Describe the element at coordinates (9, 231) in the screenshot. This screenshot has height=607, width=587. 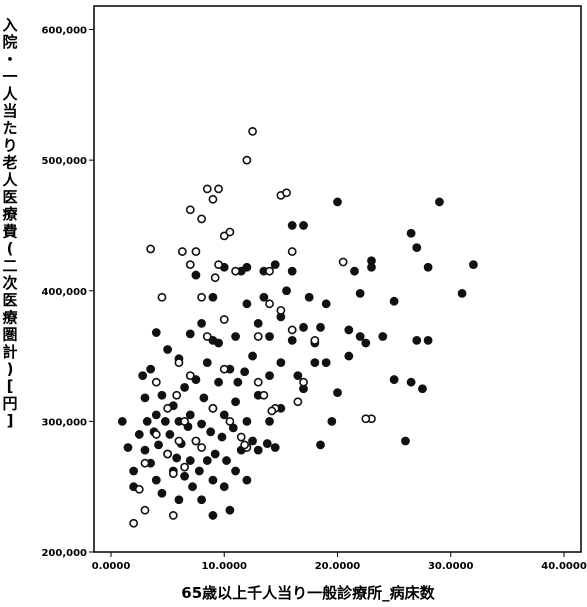
I see `y-axis-label-char: 費` at that location.